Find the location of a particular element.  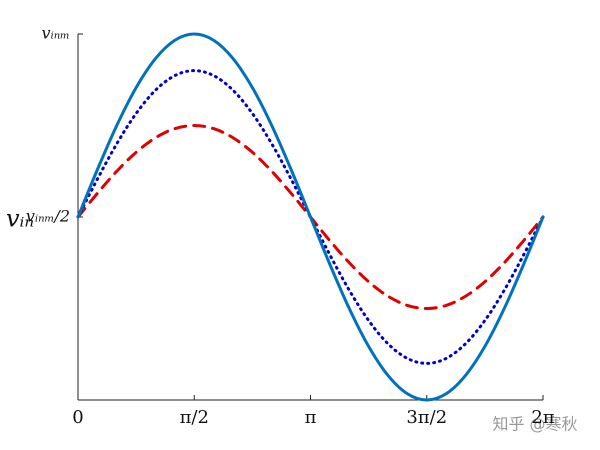

x-tick-label: 2π is located at coordinates (542, 417).